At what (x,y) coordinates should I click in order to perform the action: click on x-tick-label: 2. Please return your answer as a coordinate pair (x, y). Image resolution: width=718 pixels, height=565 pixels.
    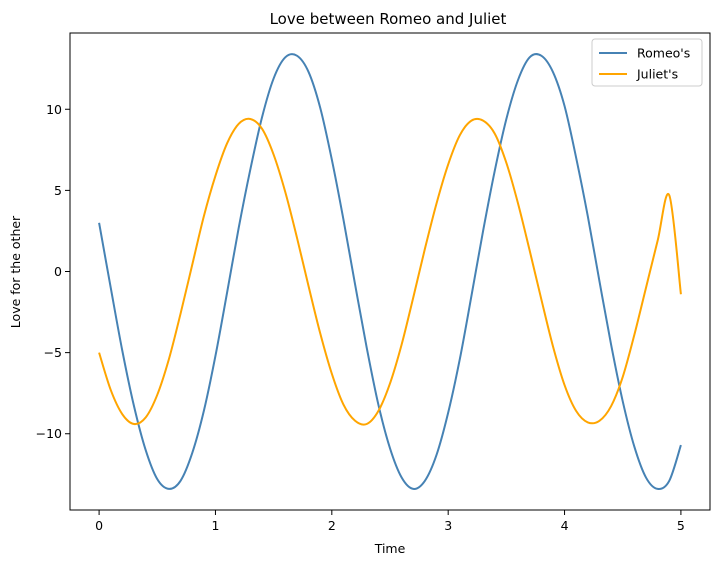
    Looking at the image, I should click on (332, 525).